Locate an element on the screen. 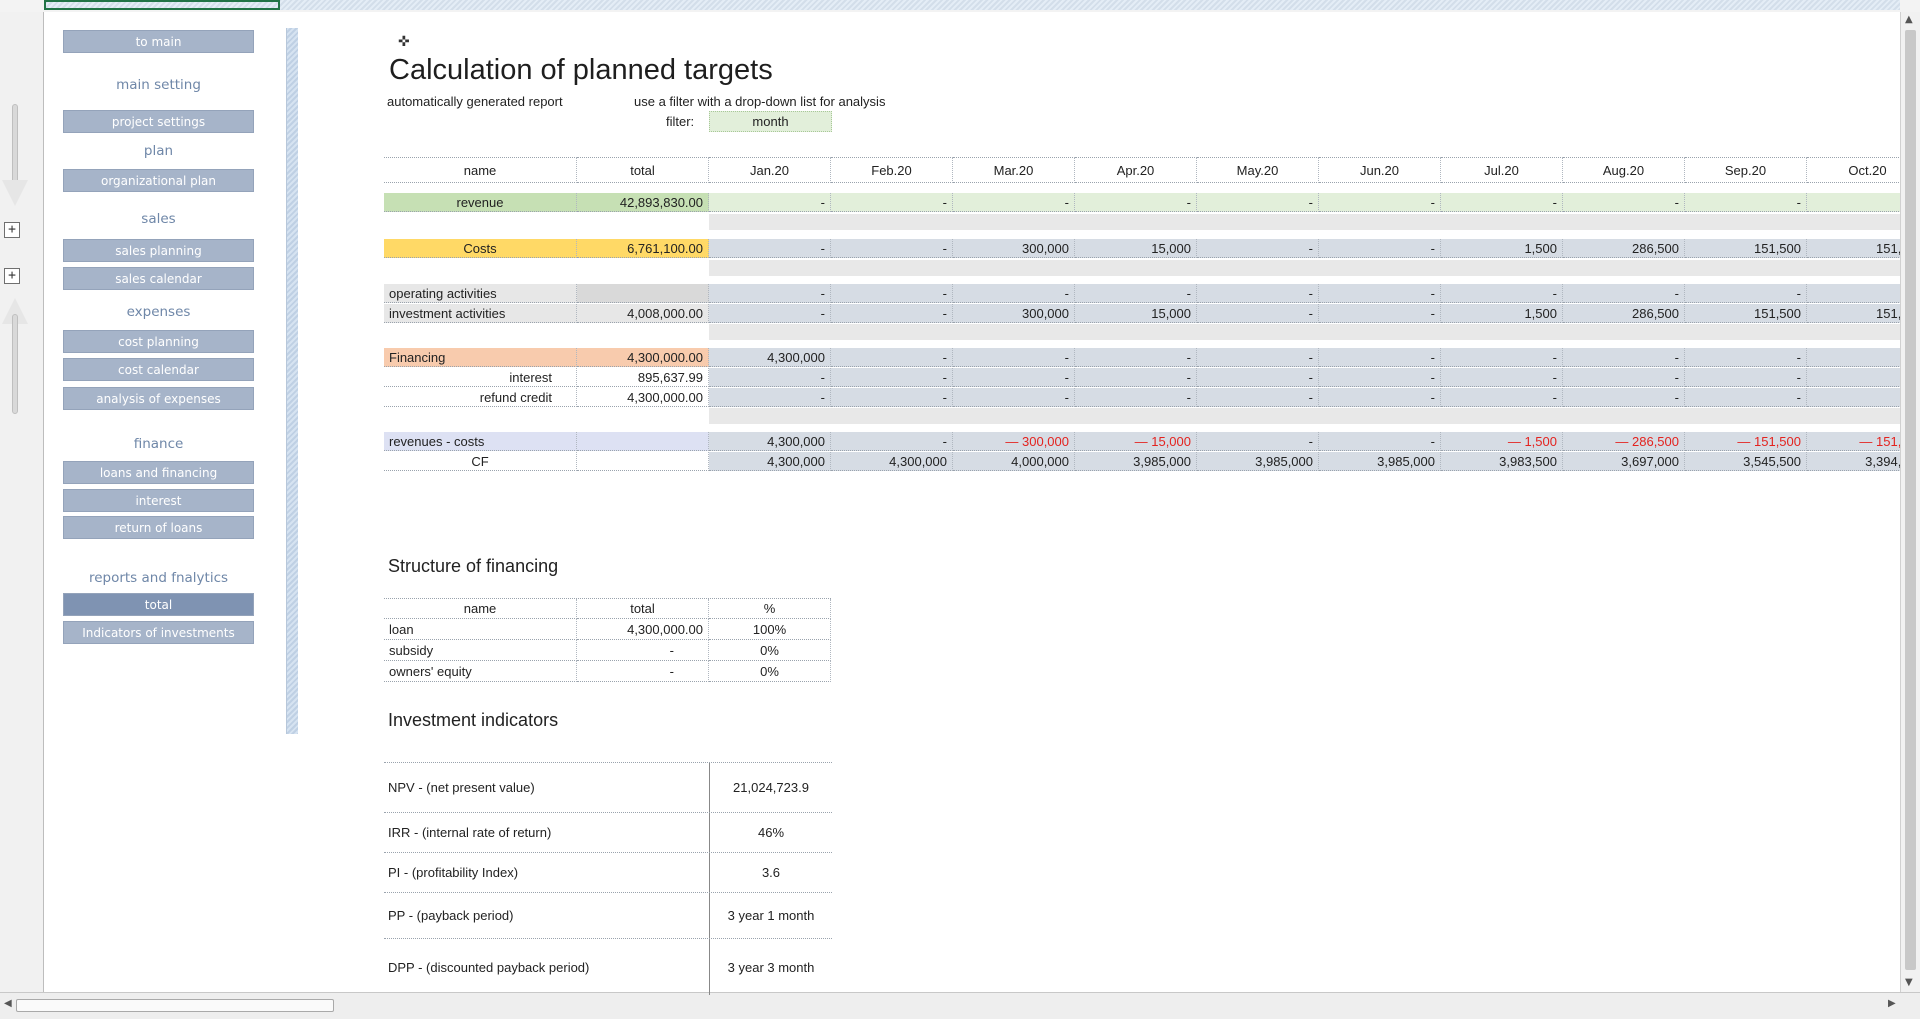  row-name: revenues - costs is located at coordinates (480, 441).